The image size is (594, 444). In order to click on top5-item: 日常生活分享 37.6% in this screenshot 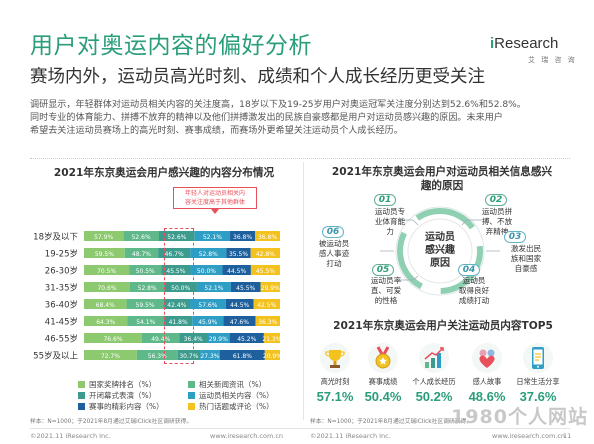, I will do `click(538, 373)`.